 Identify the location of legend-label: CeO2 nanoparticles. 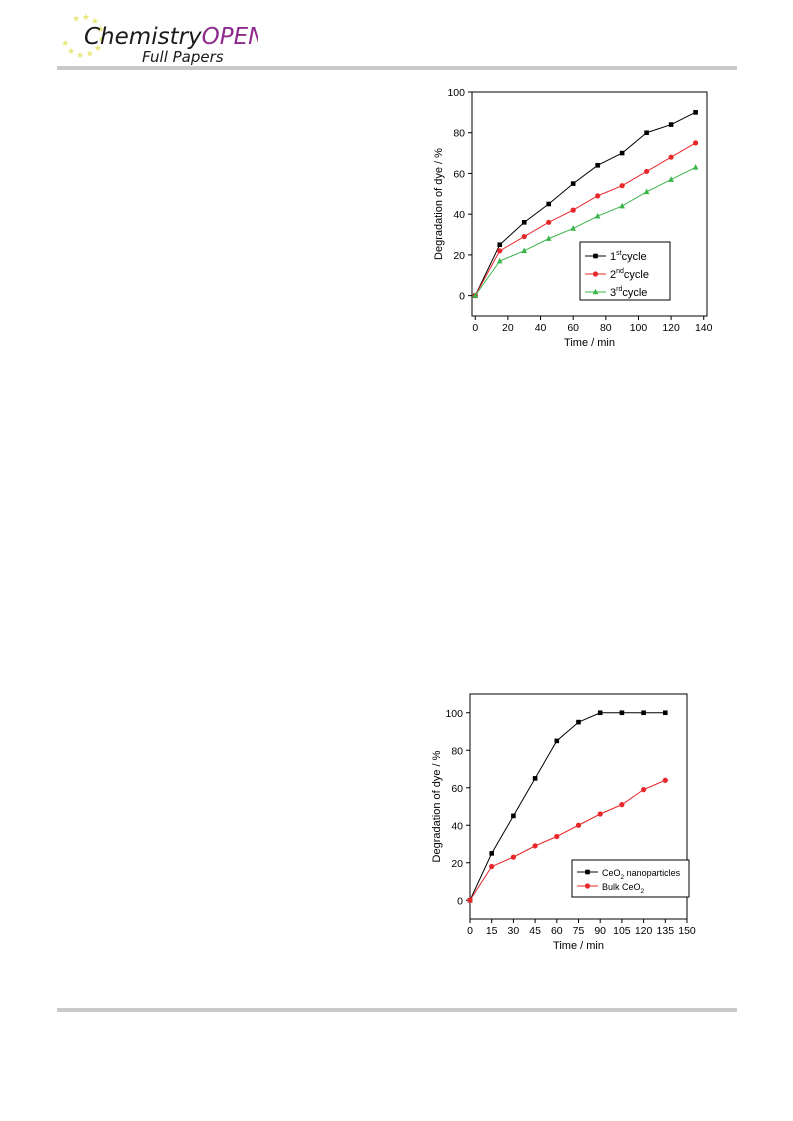
(641, 874).